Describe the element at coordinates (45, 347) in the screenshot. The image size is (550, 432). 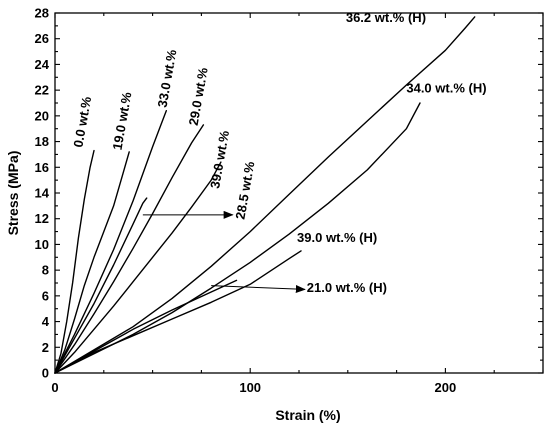
I see `y-tick-label: 2` at that location.